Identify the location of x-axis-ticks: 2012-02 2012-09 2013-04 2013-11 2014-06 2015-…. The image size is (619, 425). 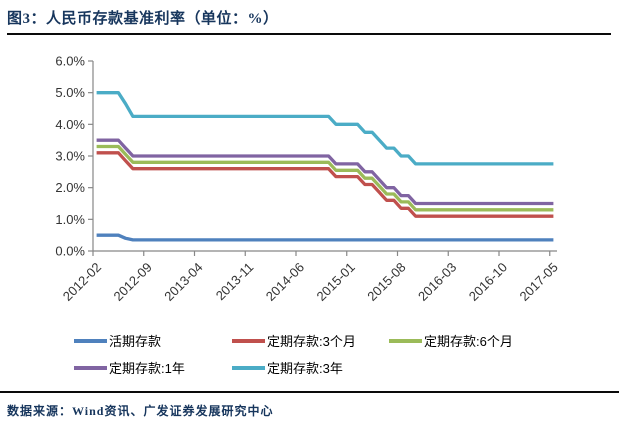
(310, 277).